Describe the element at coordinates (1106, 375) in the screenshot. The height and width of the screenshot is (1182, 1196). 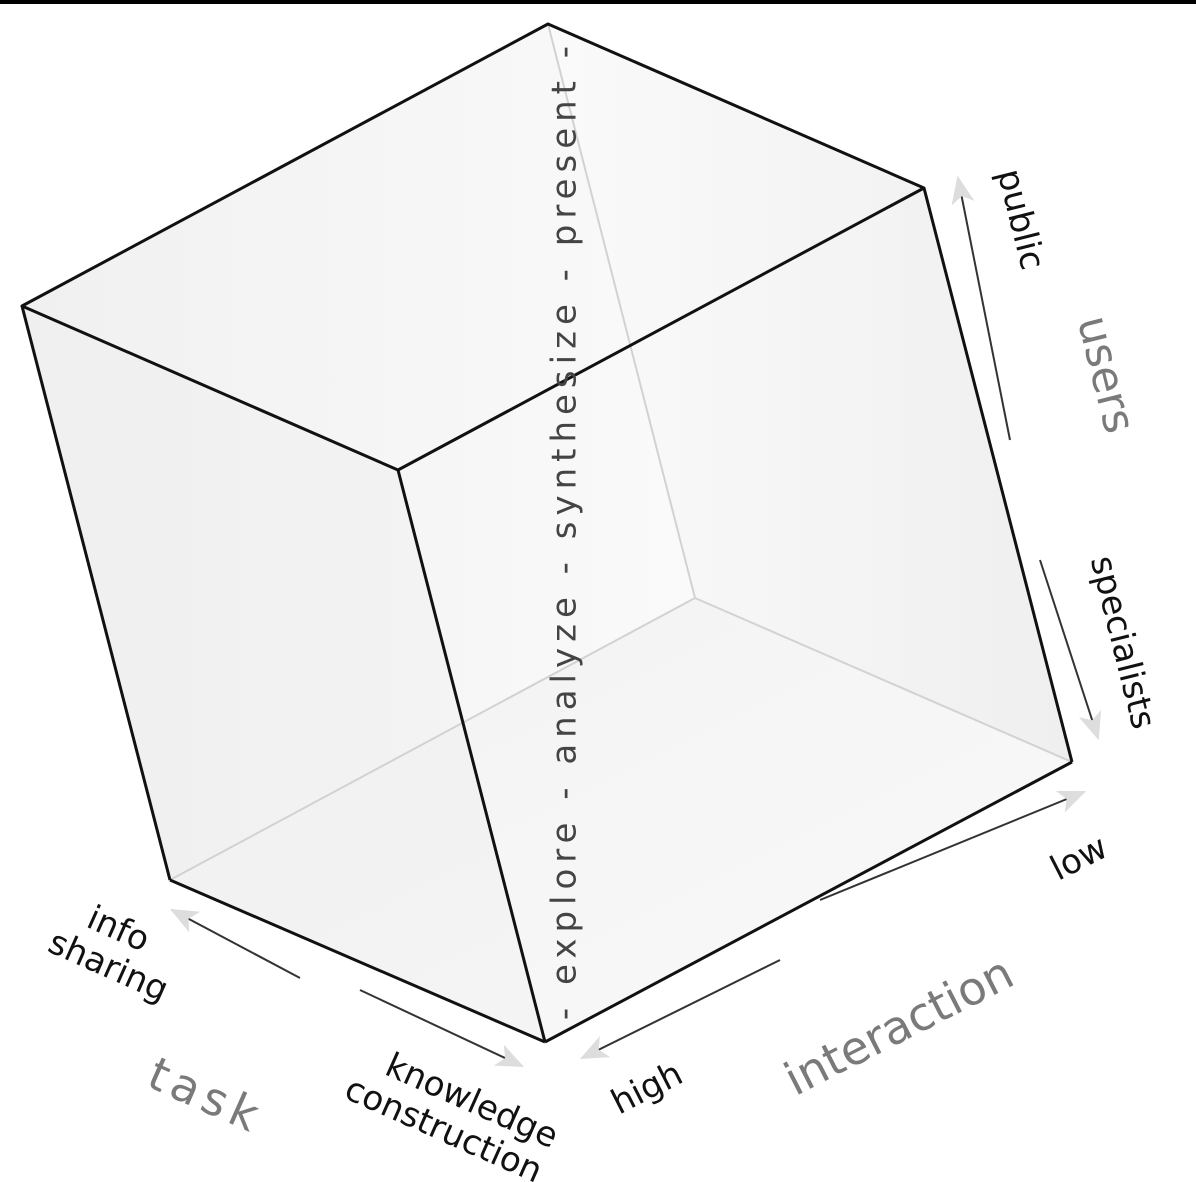
I see `users-axis-title: users` at that location.